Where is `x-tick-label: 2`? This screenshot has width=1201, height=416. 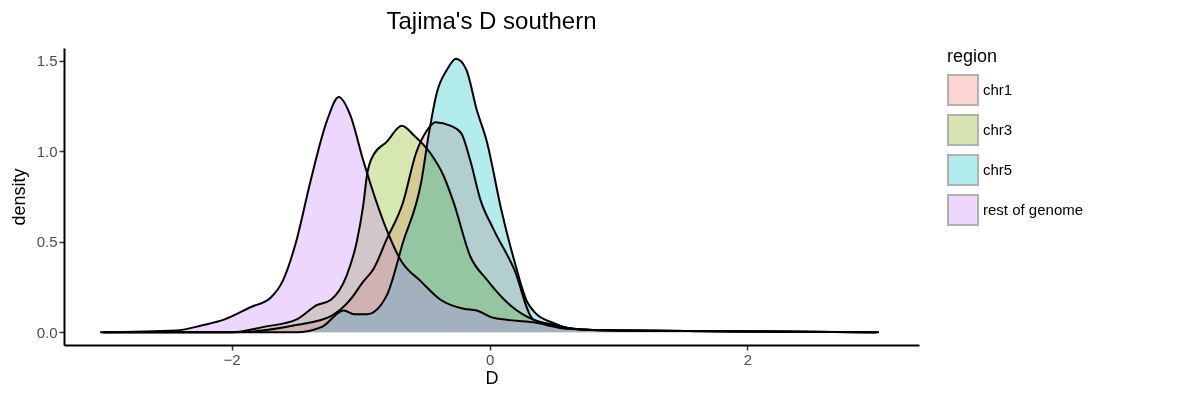 x-tick-label: 2 is located at coordinates (748, 359).